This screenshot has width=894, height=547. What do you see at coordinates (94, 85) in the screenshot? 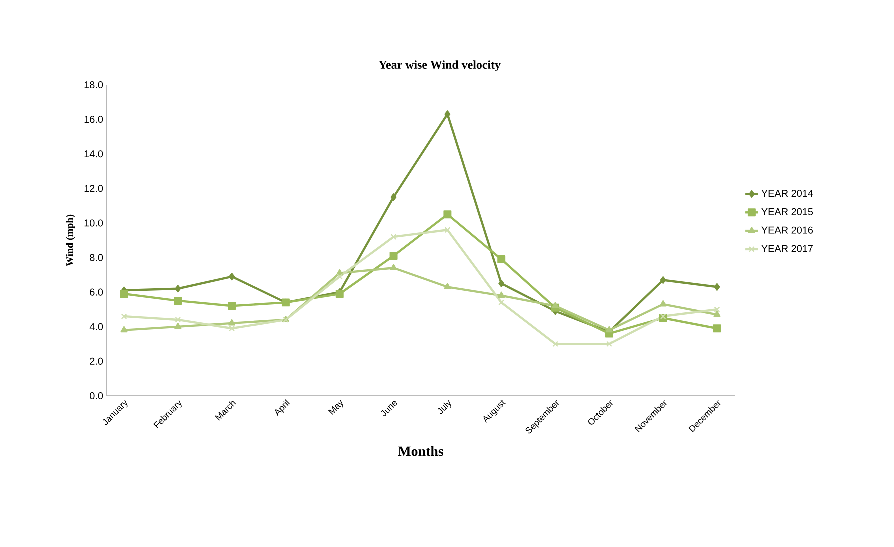
I see `y-tick-label: 18.0` at bounding box center [94, 85].